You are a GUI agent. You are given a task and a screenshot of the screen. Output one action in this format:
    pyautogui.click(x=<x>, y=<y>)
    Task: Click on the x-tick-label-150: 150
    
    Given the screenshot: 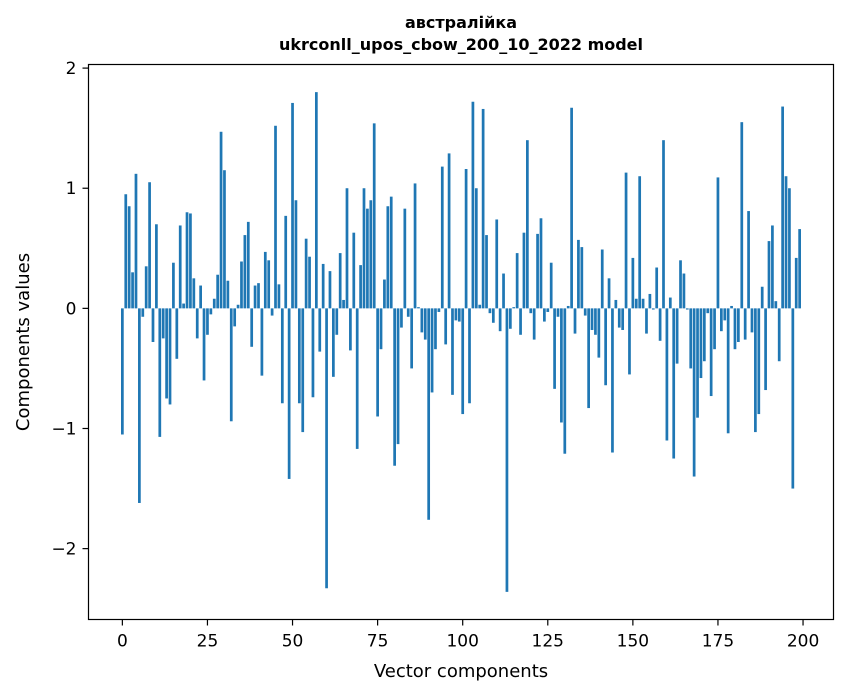 What is the action you would take?
    pyautogui.click(x=633, y=642)
    